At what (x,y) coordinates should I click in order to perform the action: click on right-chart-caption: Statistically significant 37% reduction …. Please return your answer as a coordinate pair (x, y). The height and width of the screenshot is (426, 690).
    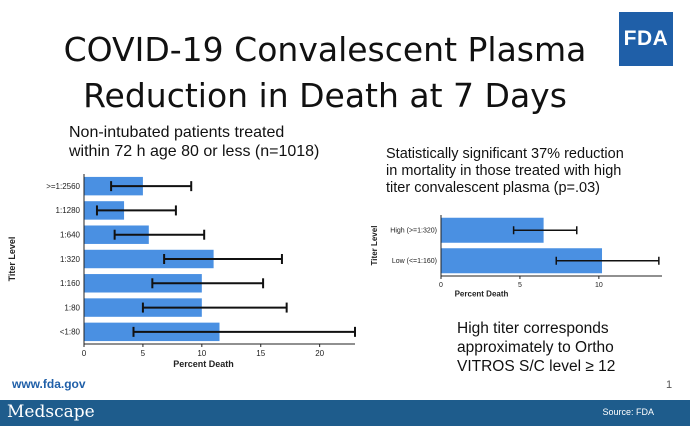
    Looking at the image, I should click on (505, 171).